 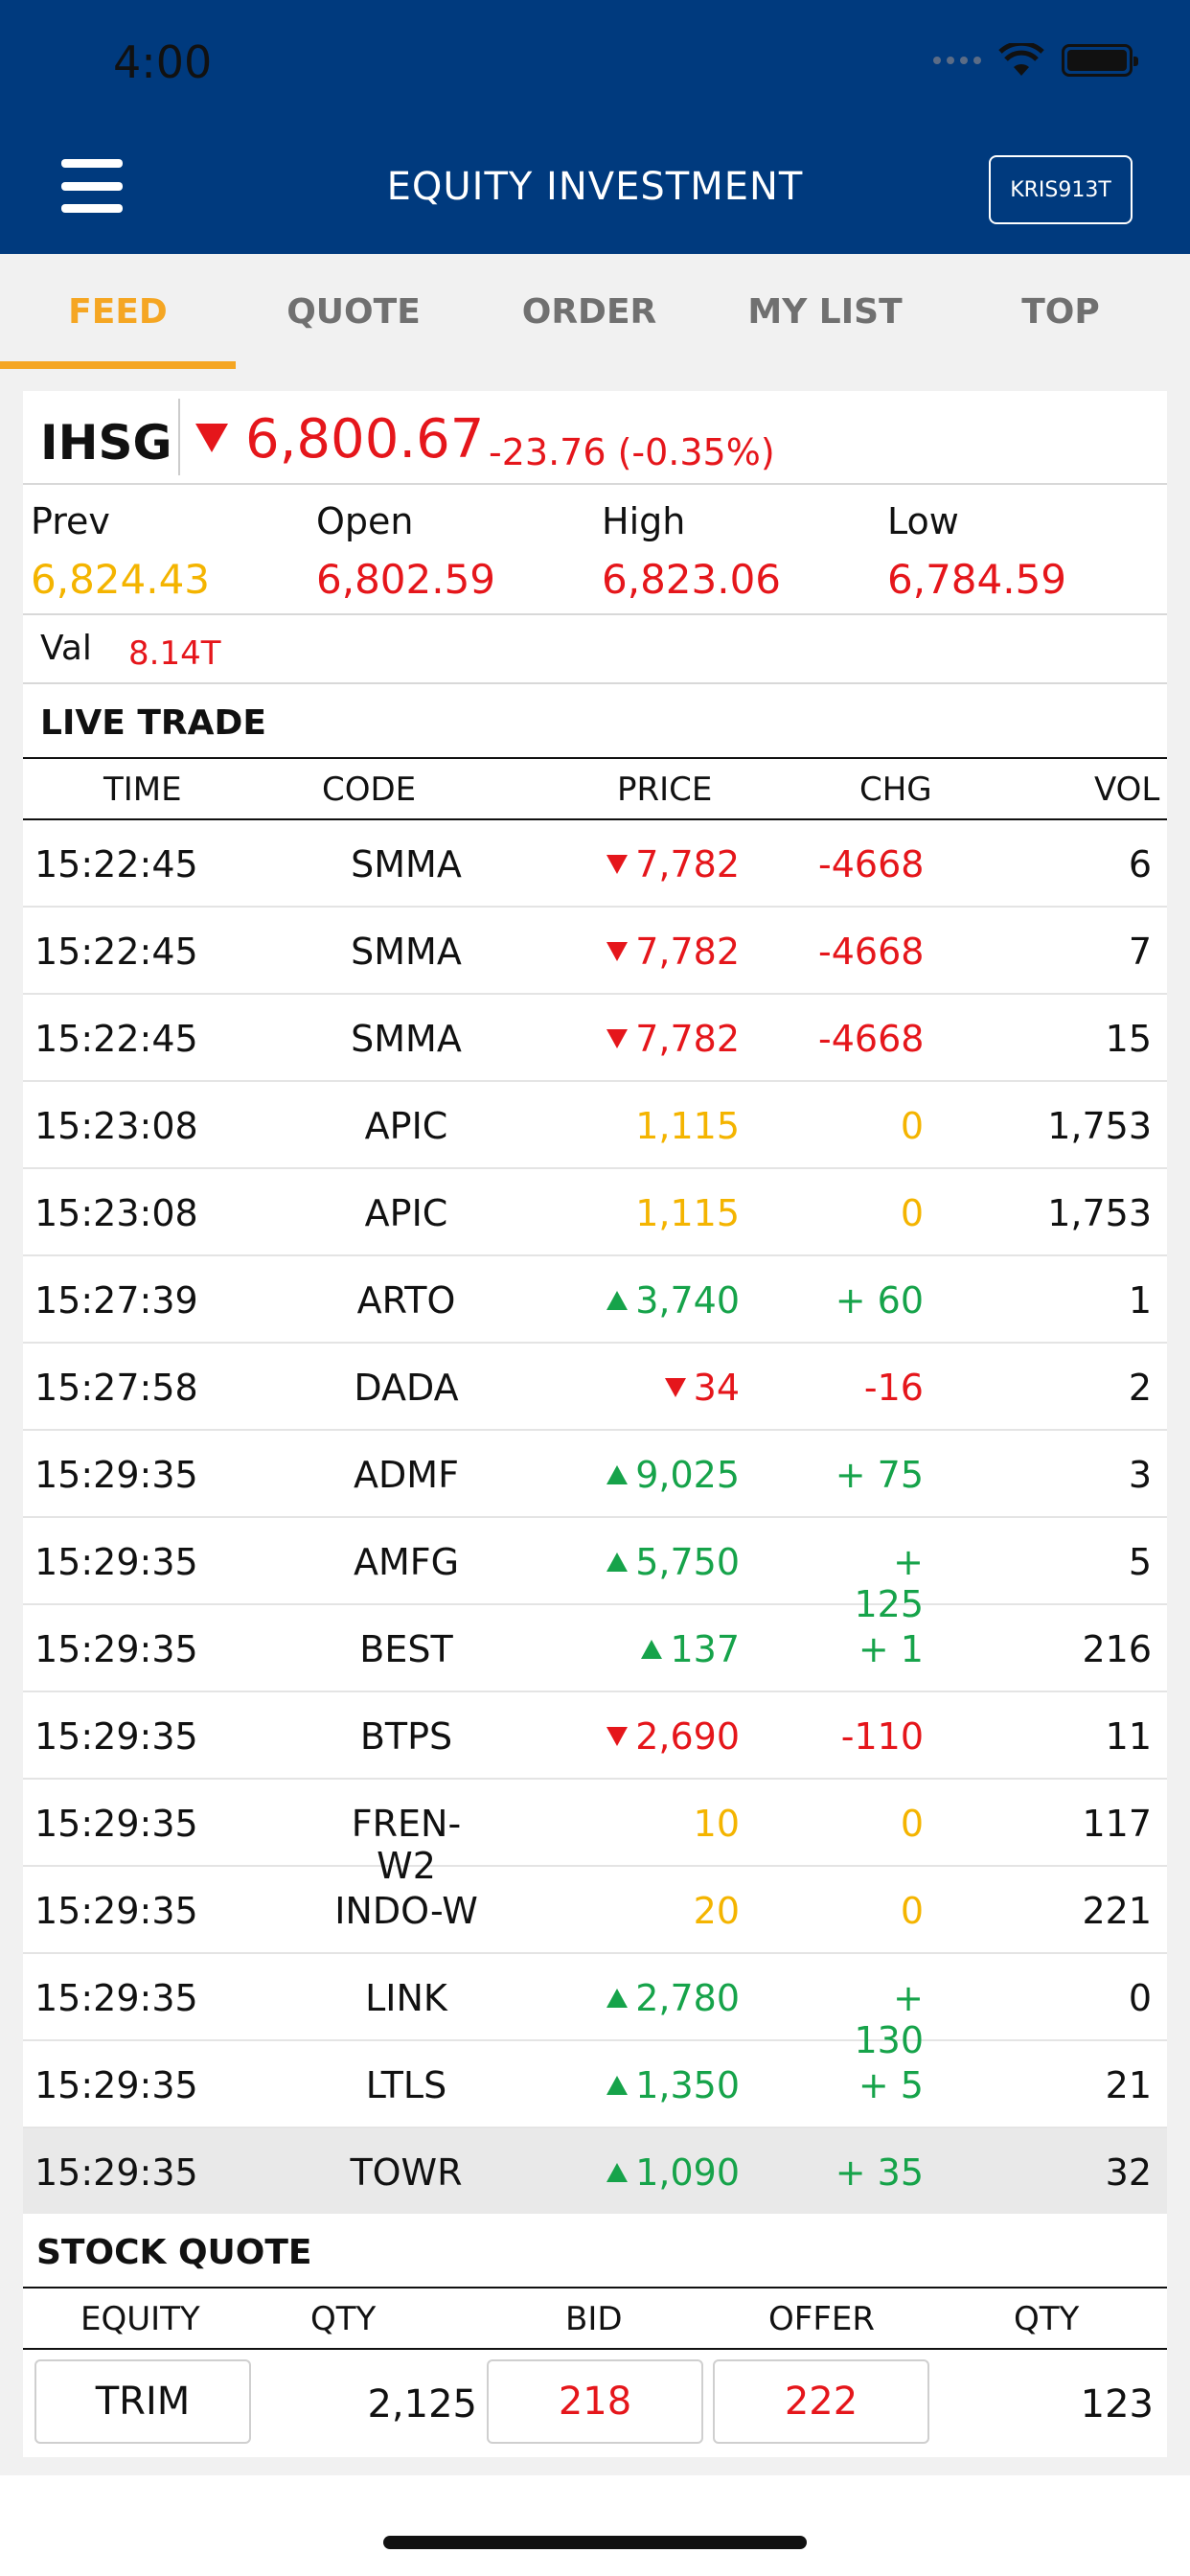 I want to click on trade-row: 15:29:35 BEST 137 + 1 216, so click(x=595, y=1648).